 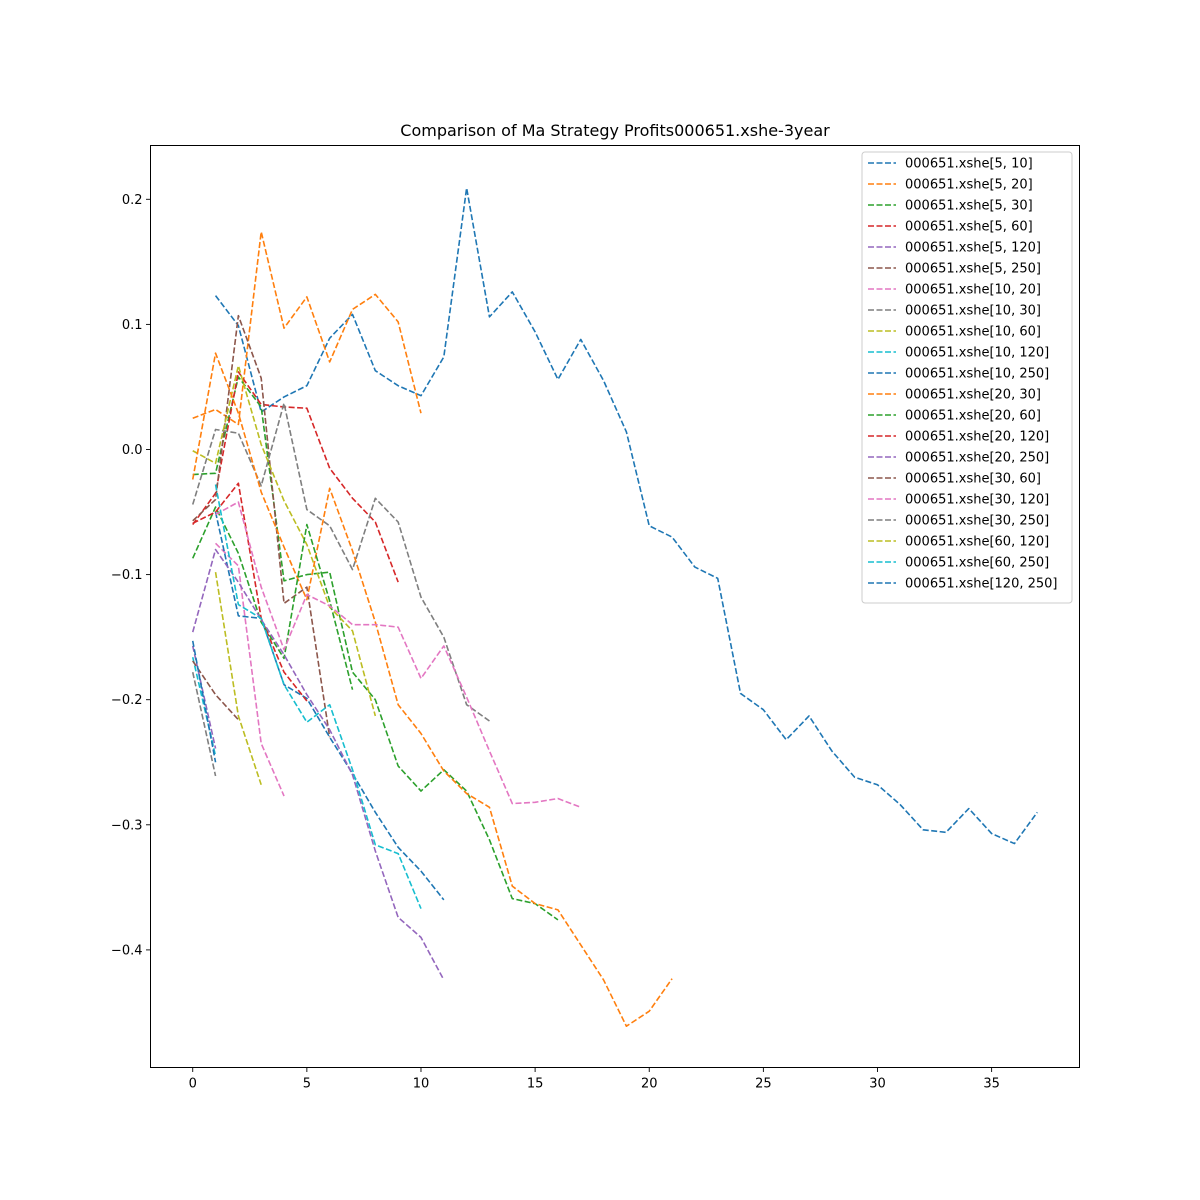 What do you see at coordinates (969, 164) in the screenshot?
I see `legend-entry-0: 000651.xshe[5, 10]` at bounding box center [969, 164].